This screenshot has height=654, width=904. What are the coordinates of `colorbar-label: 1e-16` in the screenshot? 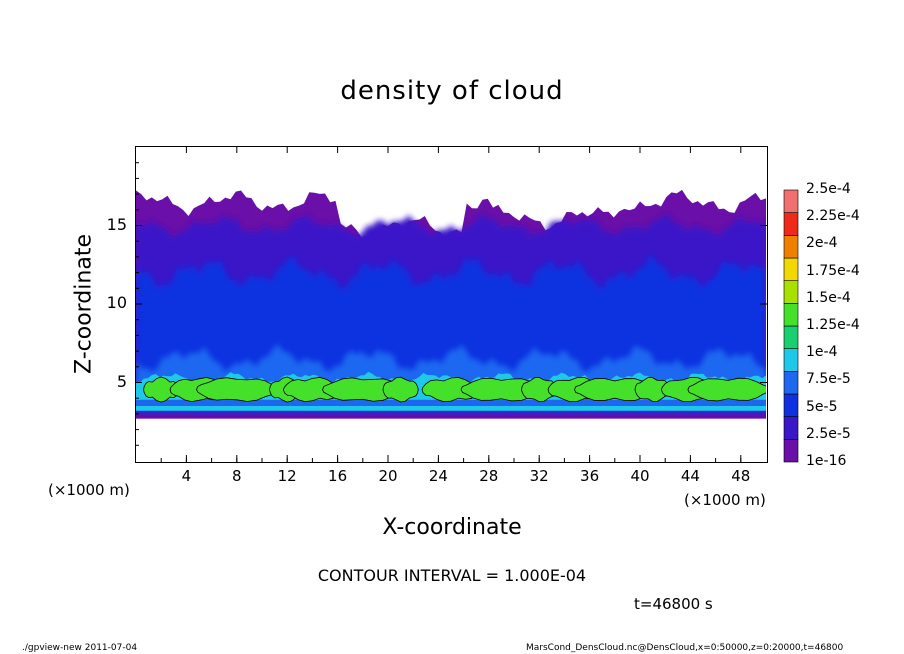 It's located at (826, 461).